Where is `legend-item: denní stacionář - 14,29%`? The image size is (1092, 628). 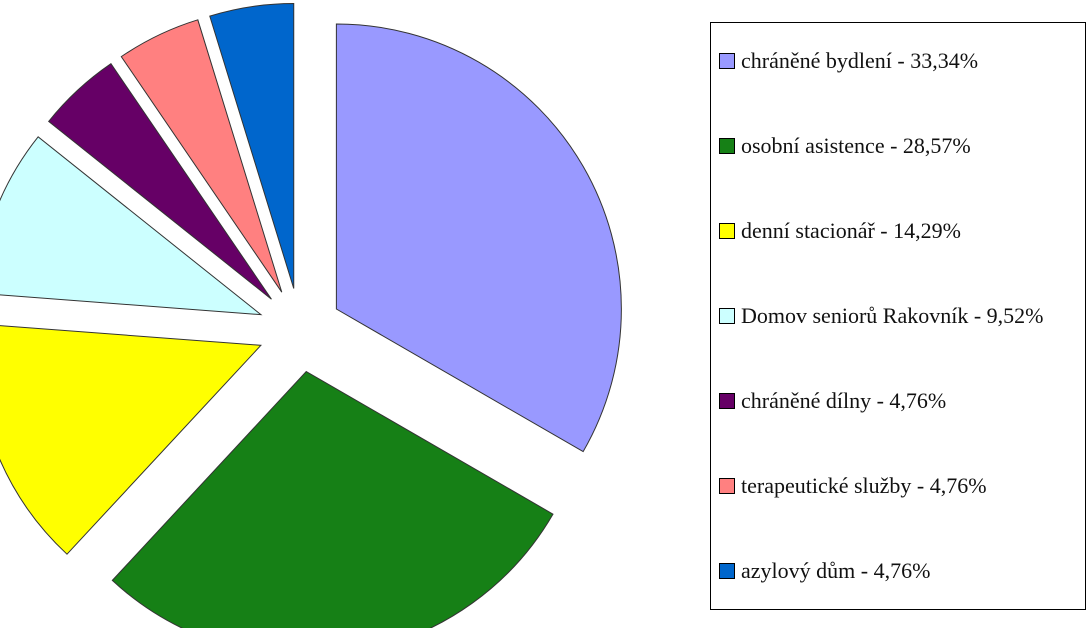
legend-item: denní stacionář - 14,29% is located at coordinates (899, 231).